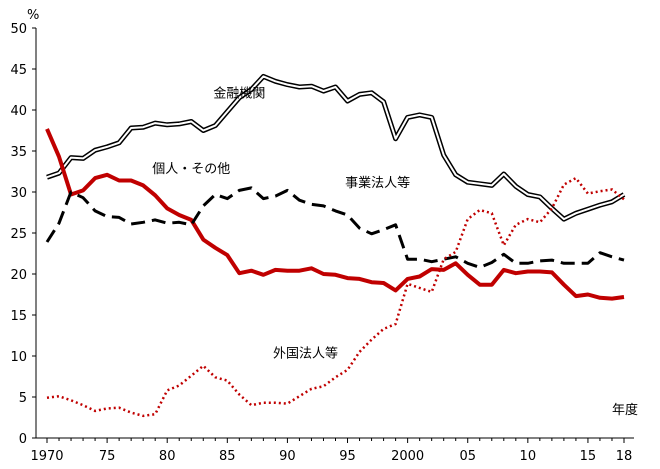  I want to click on series-label-foreign-corporations: 外国法人等, so click(305, 354).